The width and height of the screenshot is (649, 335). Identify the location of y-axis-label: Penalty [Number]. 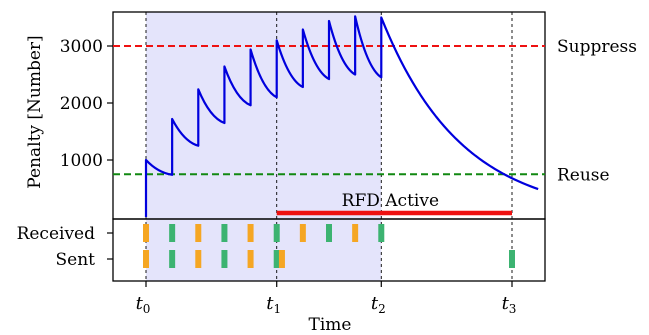
(35, 111).